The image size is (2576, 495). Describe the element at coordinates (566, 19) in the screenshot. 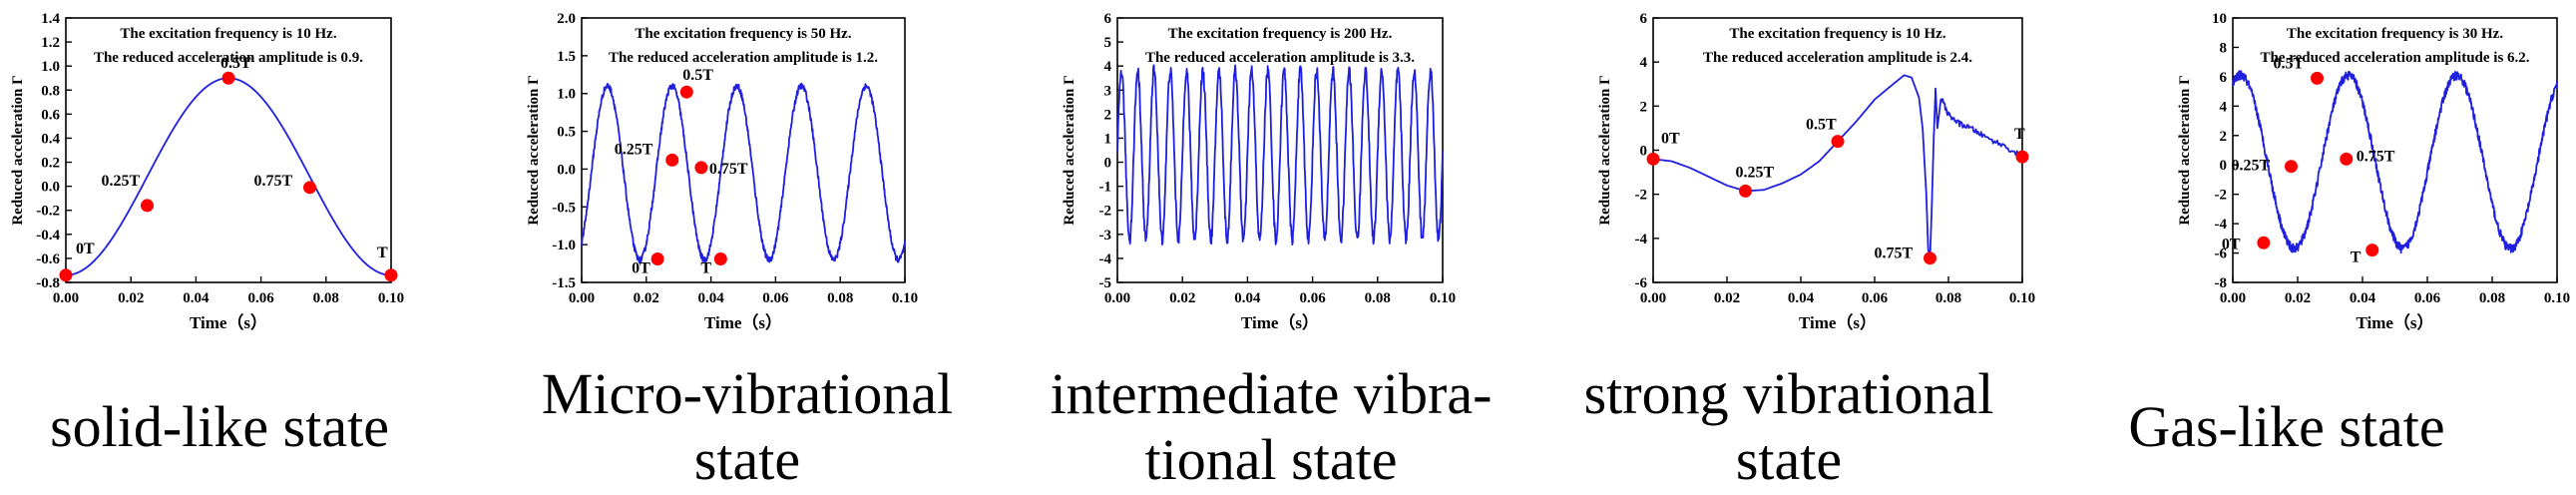

I see `y-tick-label: 2.0` at that location.